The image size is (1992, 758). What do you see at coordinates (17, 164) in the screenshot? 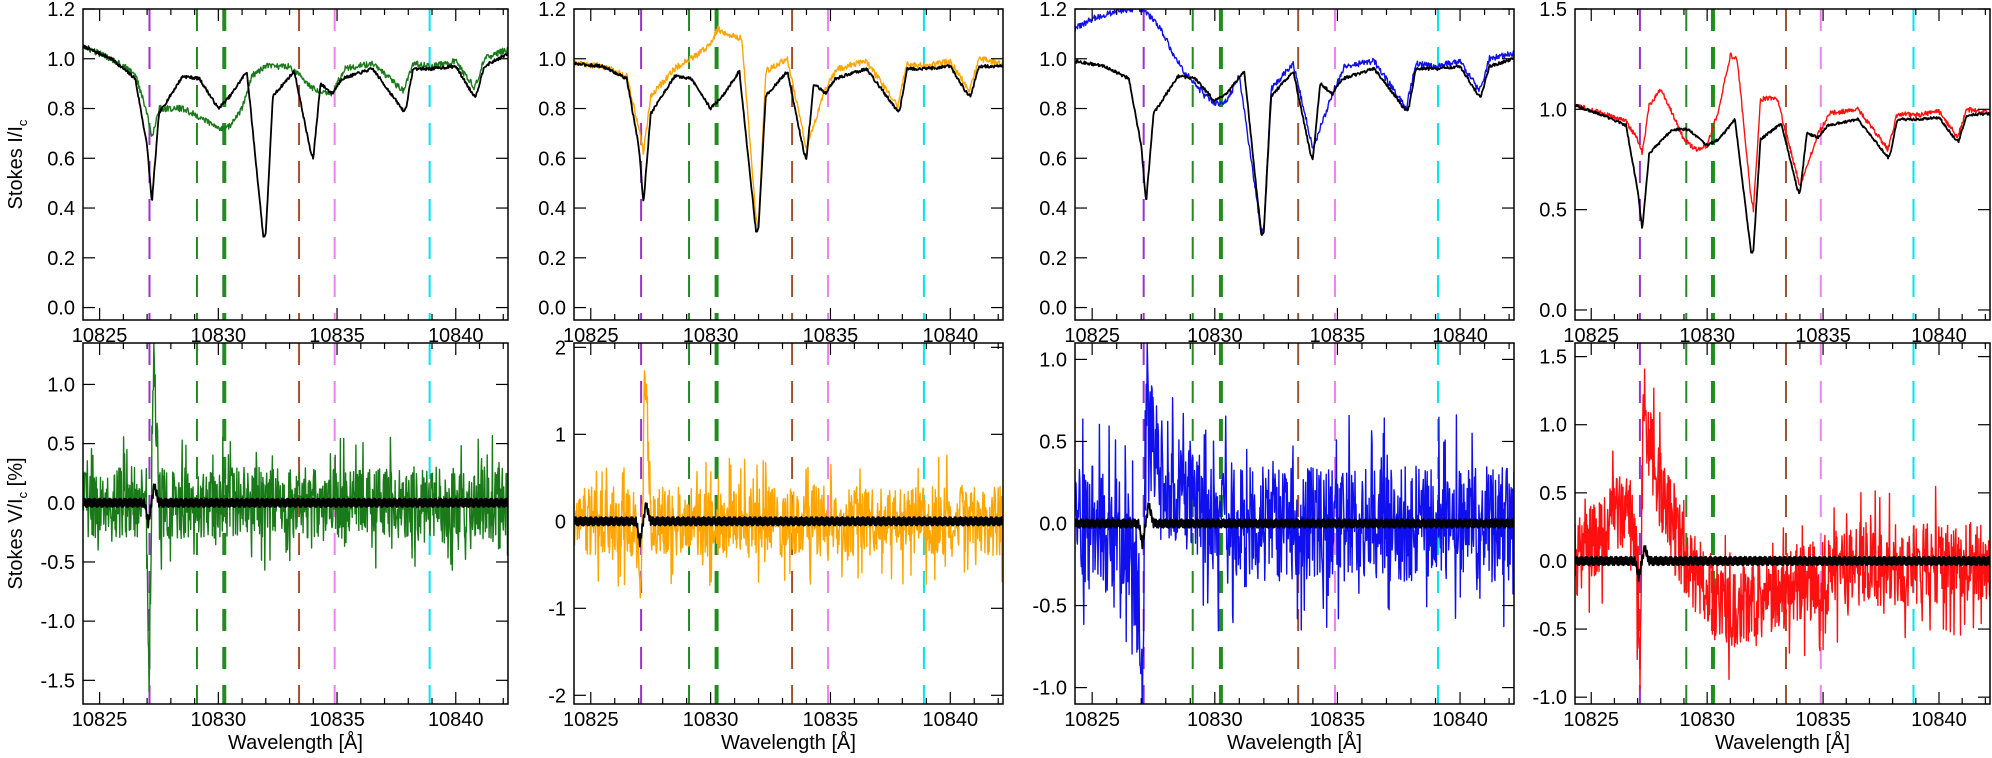
I see `y-axis-title: Stokes I/Ic` at bounding box center [17, 164].